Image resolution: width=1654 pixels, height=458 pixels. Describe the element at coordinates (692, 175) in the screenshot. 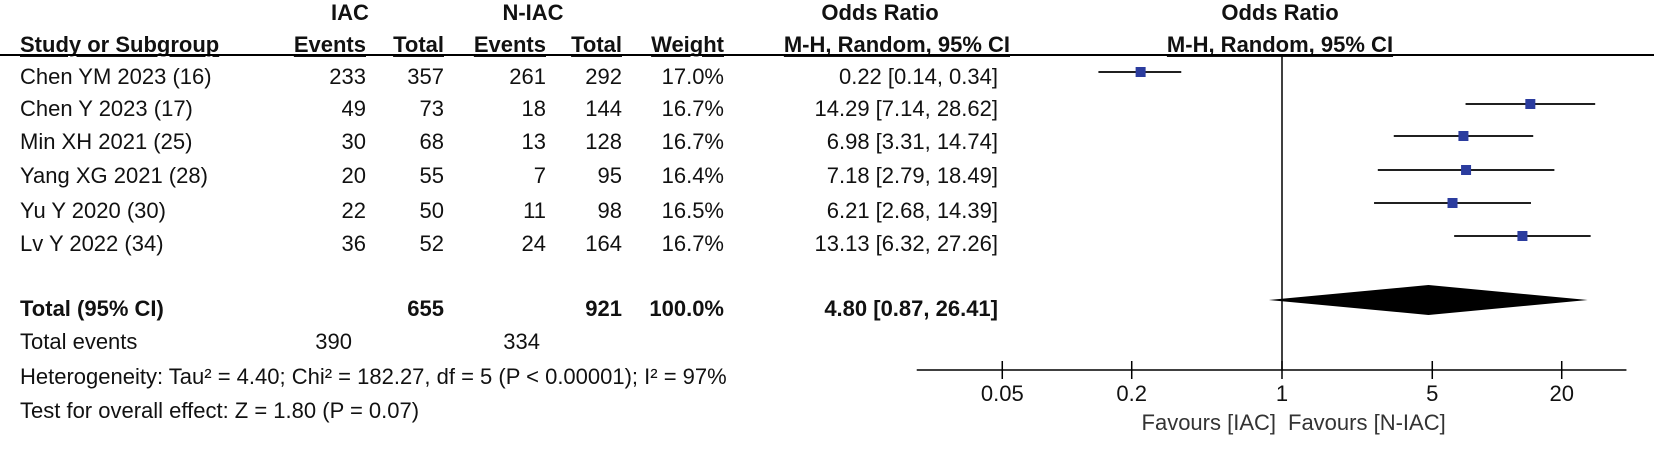

I see `weight: 16.4%` at that location.